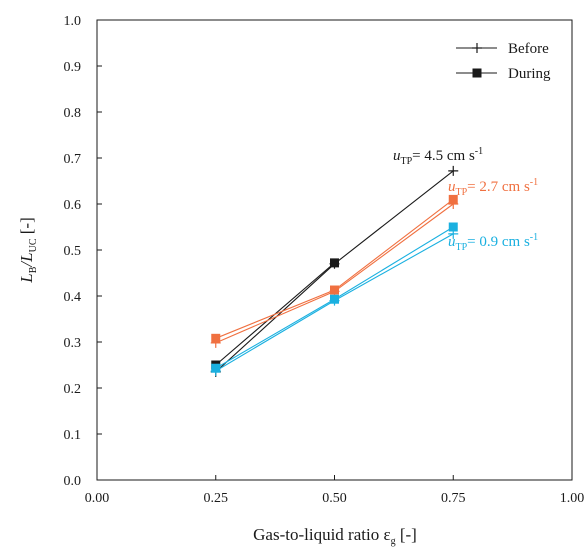  Describe the element at coordinates (73, 297) in the screenshot. I see `y-tick-label: 0.4` at that location.